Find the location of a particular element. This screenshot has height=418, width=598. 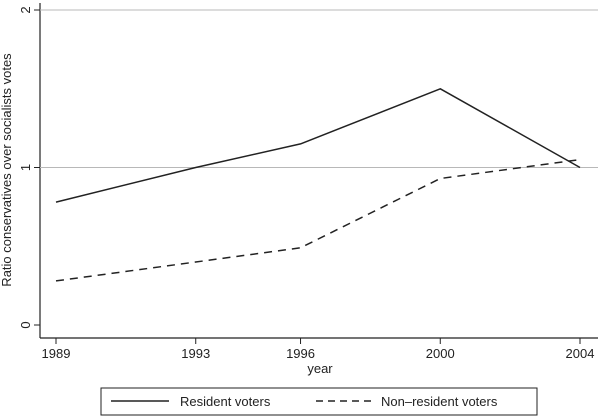

x-tick-label-1993: 1993 is located at coordinates (195, 353).